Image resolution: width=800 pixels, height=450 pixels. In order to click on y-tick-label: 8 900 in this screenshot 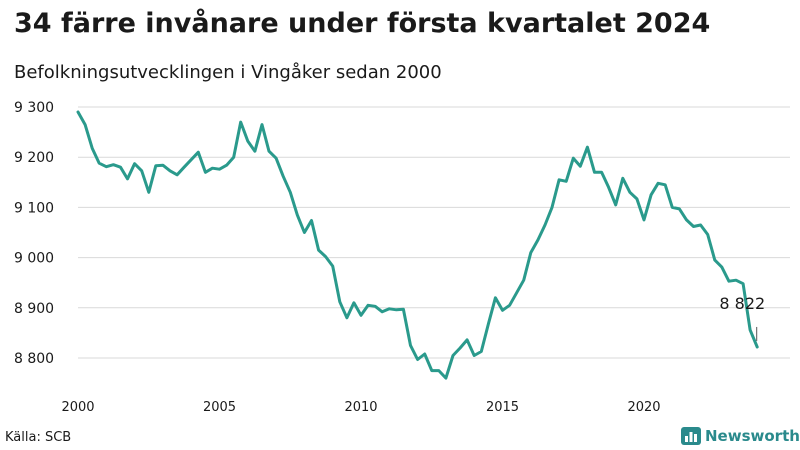, I will do `click(34, 309)`.